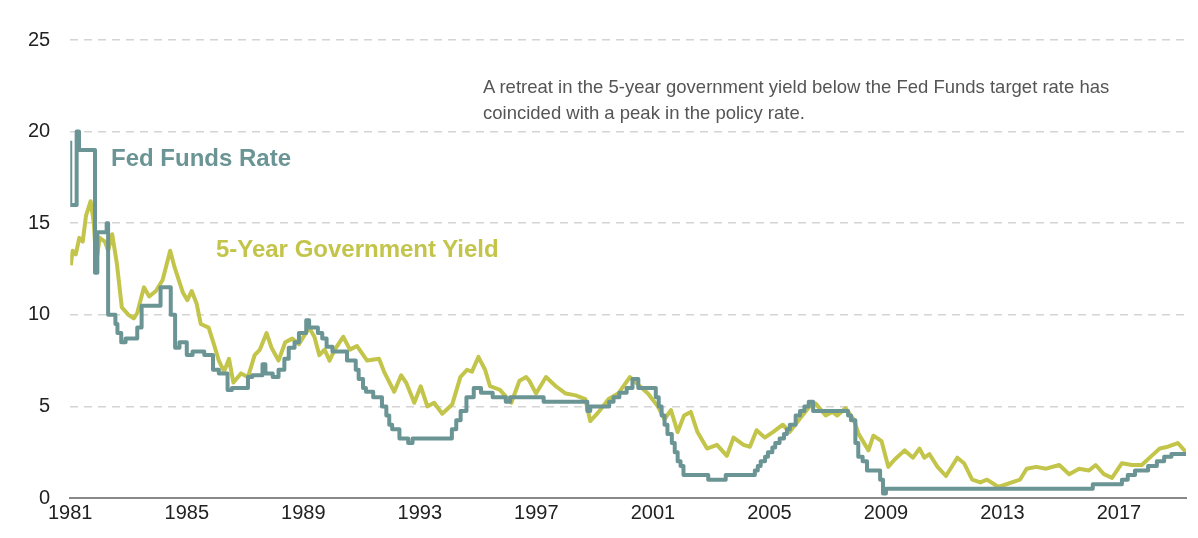 This screenshot has width=1198, height=538. I want to click on series-label: Fed Funds Rate, so click(201, 157).